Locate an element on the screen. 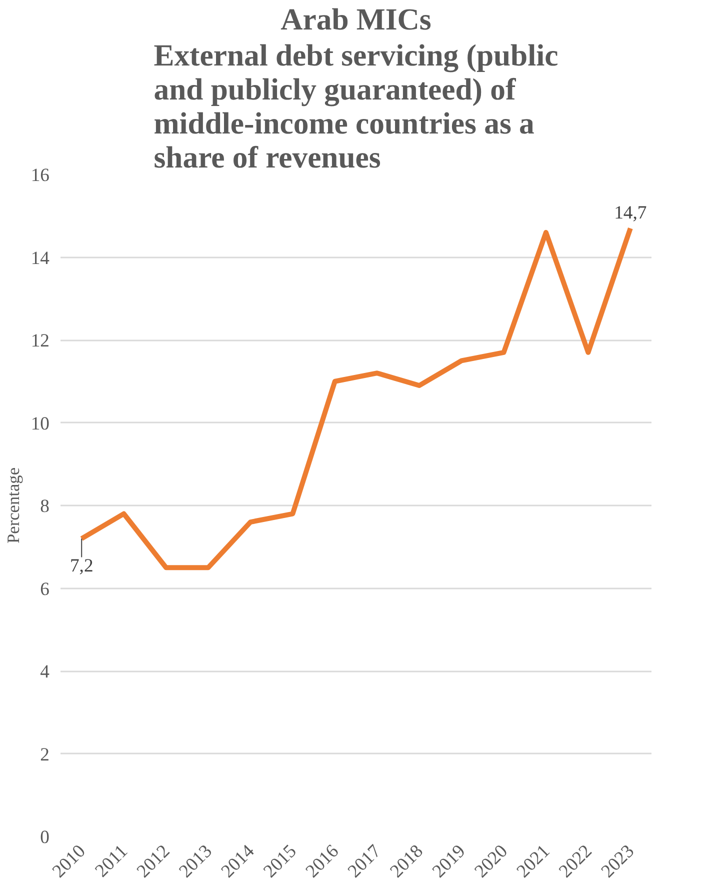 The width and height of the screenshot is (708, 888). y-tick-label: 14 is located at coordinates (40, 258).